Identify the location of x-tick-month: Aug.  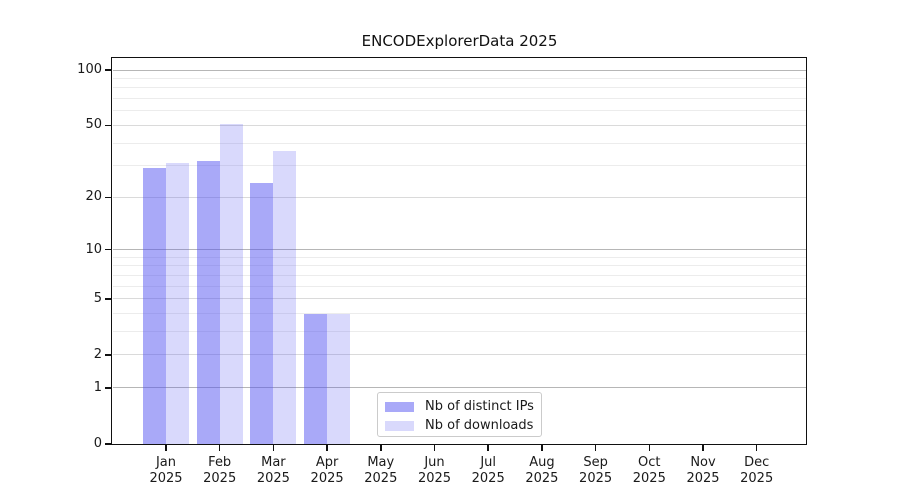
(542, 462).